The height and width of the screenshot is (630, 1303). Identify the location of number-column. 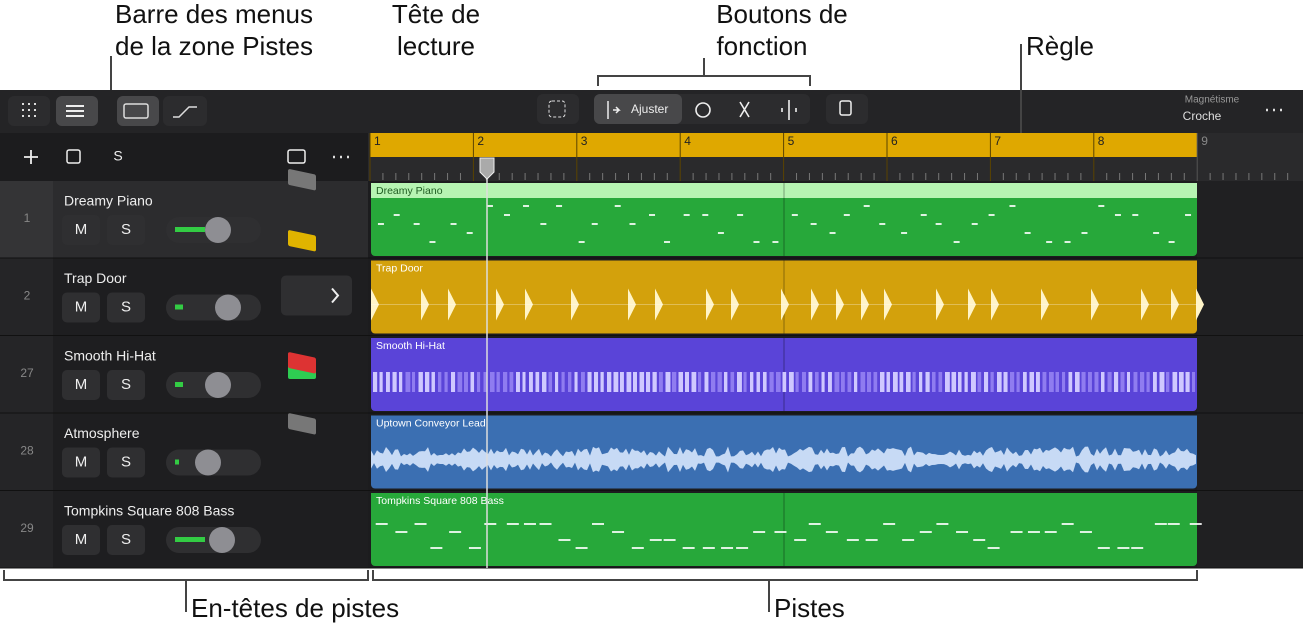
(26, 529).